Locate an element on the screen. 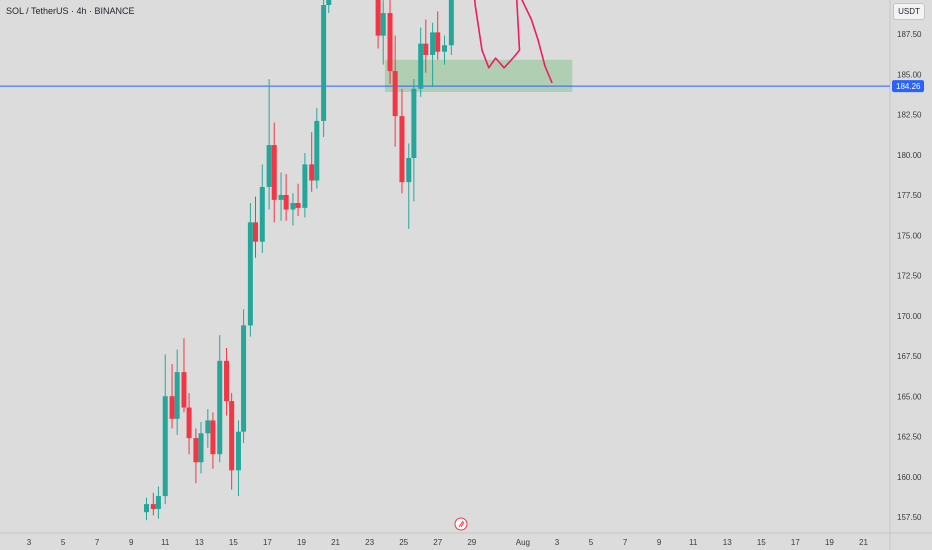 This screenshot has width=932, height=550. x-tick-label: 23 is located at coordinates (369, 542).